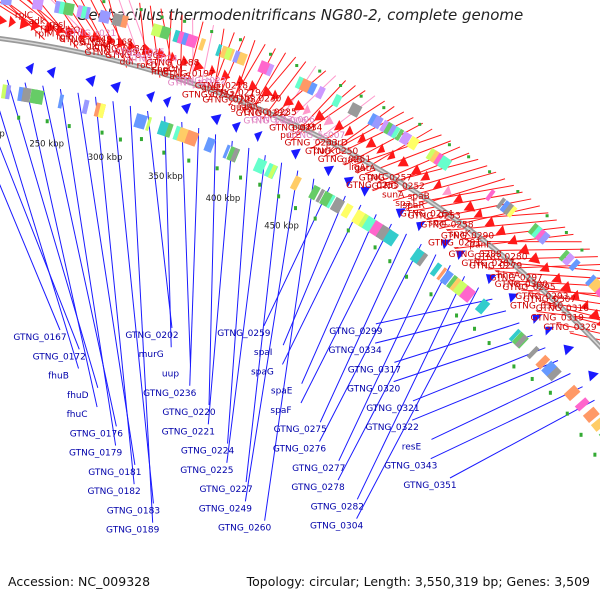 This screenshot has height=600, width=600. I want to click on scale-label: 400 kbp, so click(223, 199).